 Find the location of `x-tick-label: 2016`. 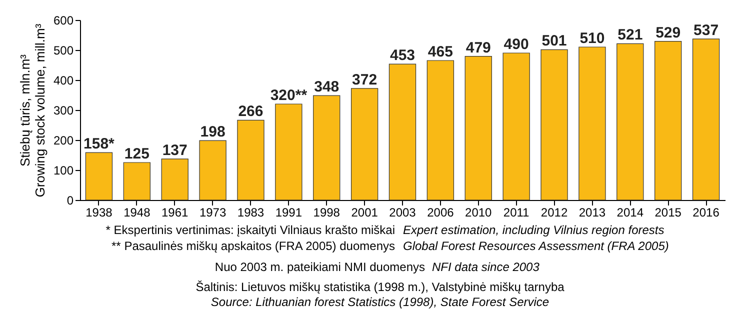

x-tick-label: 2016 is located at coordinates (706, 213).